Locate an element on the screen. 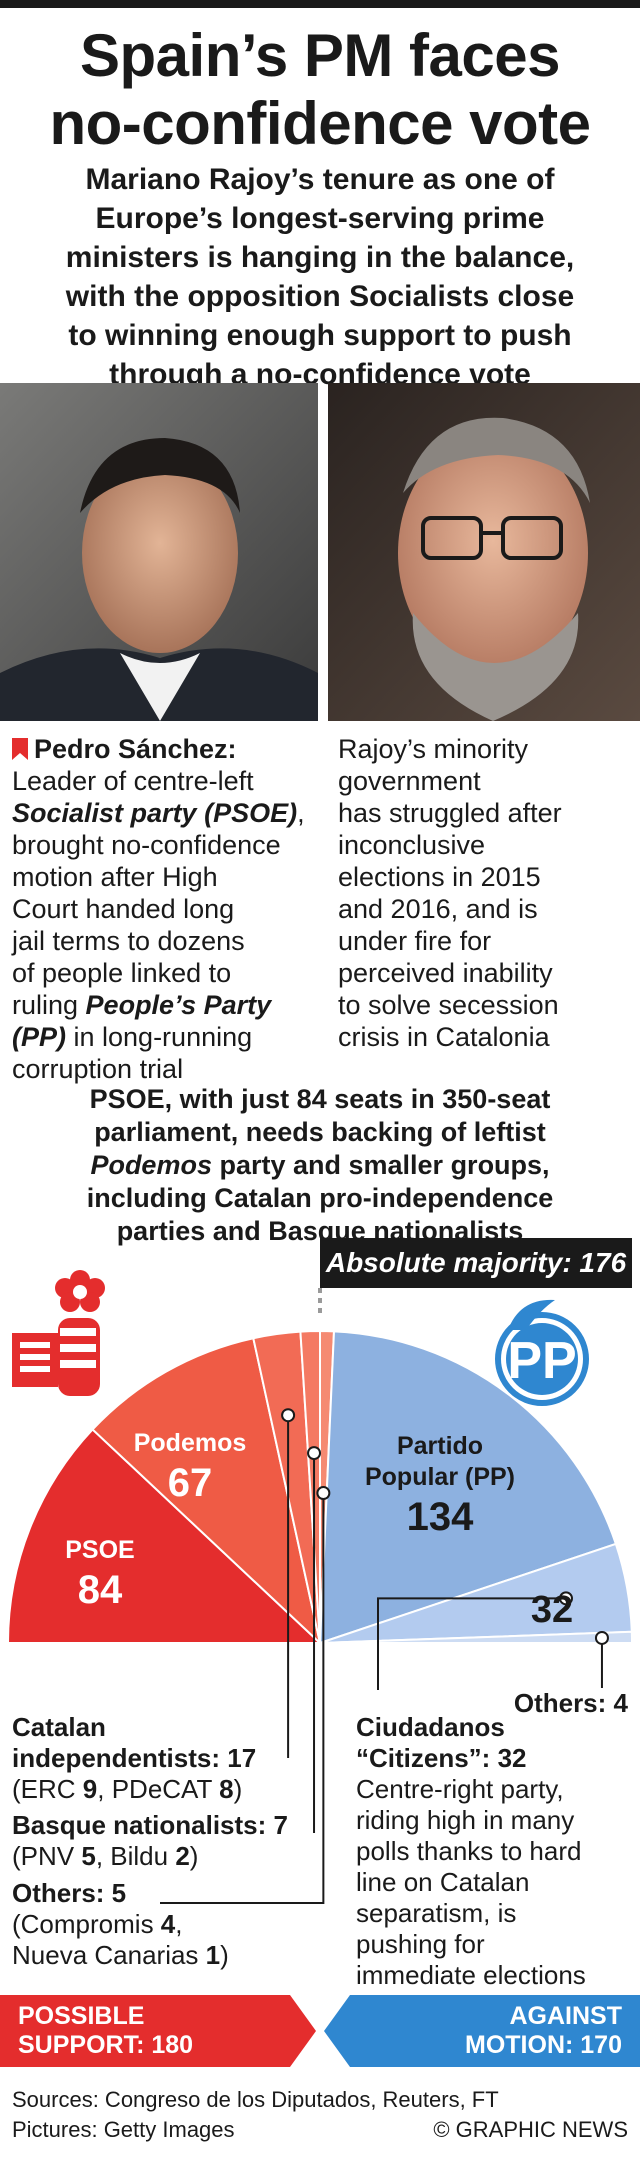  label-psoe: PSOE is located at coordinates (99, 1550).